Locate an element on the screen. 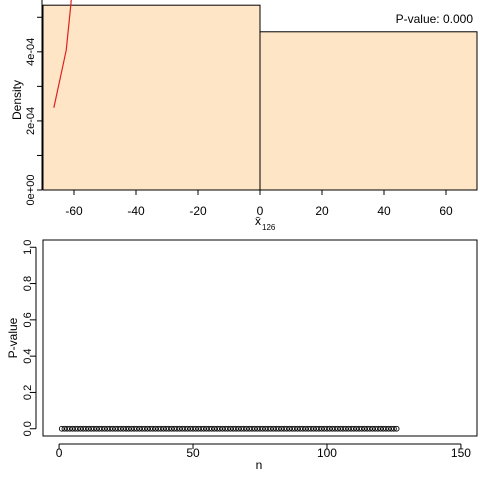  histogram-x-tick-label: 0 is located at coordinates (260, 211).